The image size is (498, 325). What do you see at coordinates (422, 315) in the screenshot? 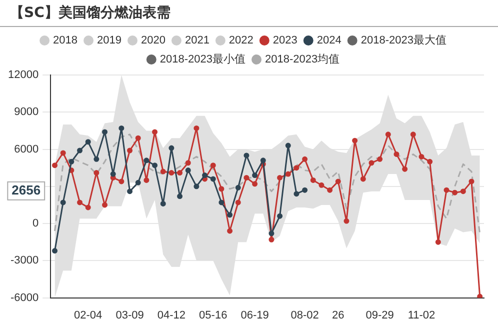
I see `x-tick-label: 11-02` at bounding box center [422, 315].